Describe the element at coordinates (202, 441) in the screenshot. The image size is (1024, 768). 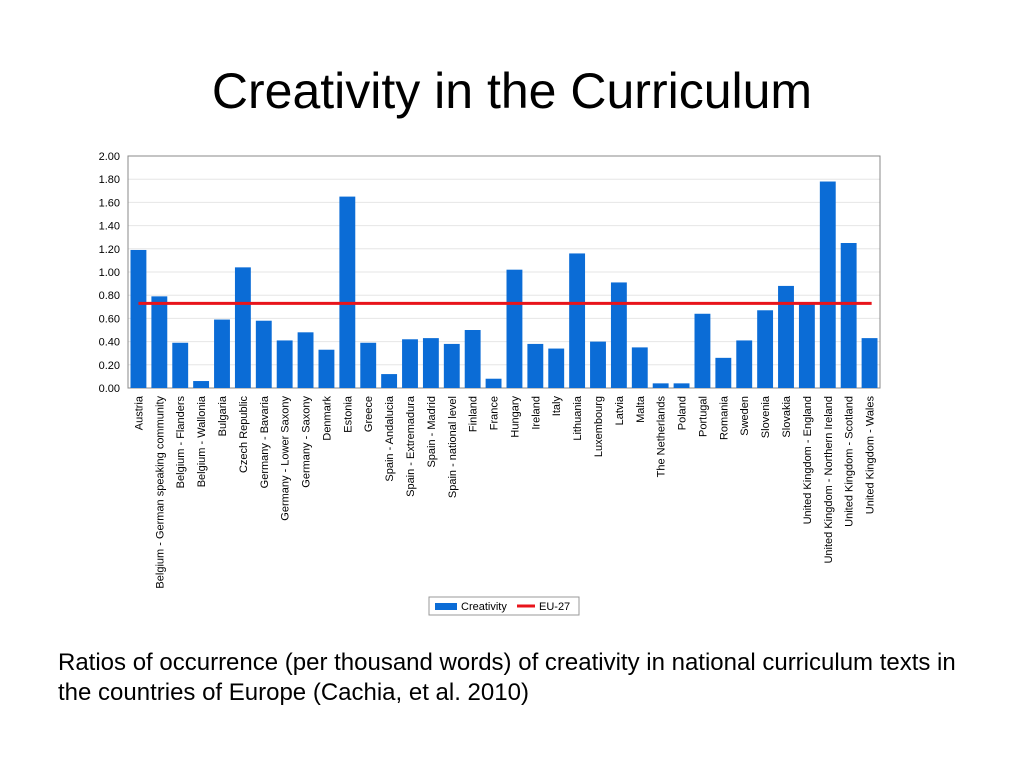
I see `x-tick-label: Belgium - Wallonia` at that location.